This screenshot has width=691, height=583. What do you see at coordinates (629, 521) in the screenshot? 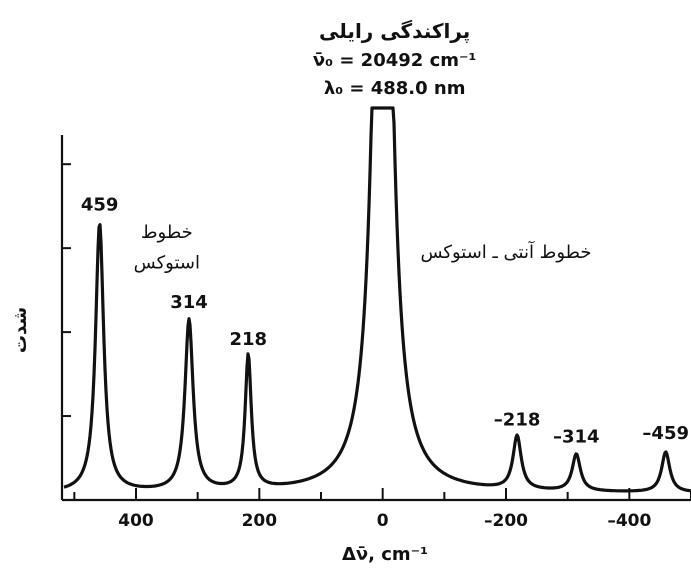
I see `x-tick-label: –400` at bounding box center [629, 521].